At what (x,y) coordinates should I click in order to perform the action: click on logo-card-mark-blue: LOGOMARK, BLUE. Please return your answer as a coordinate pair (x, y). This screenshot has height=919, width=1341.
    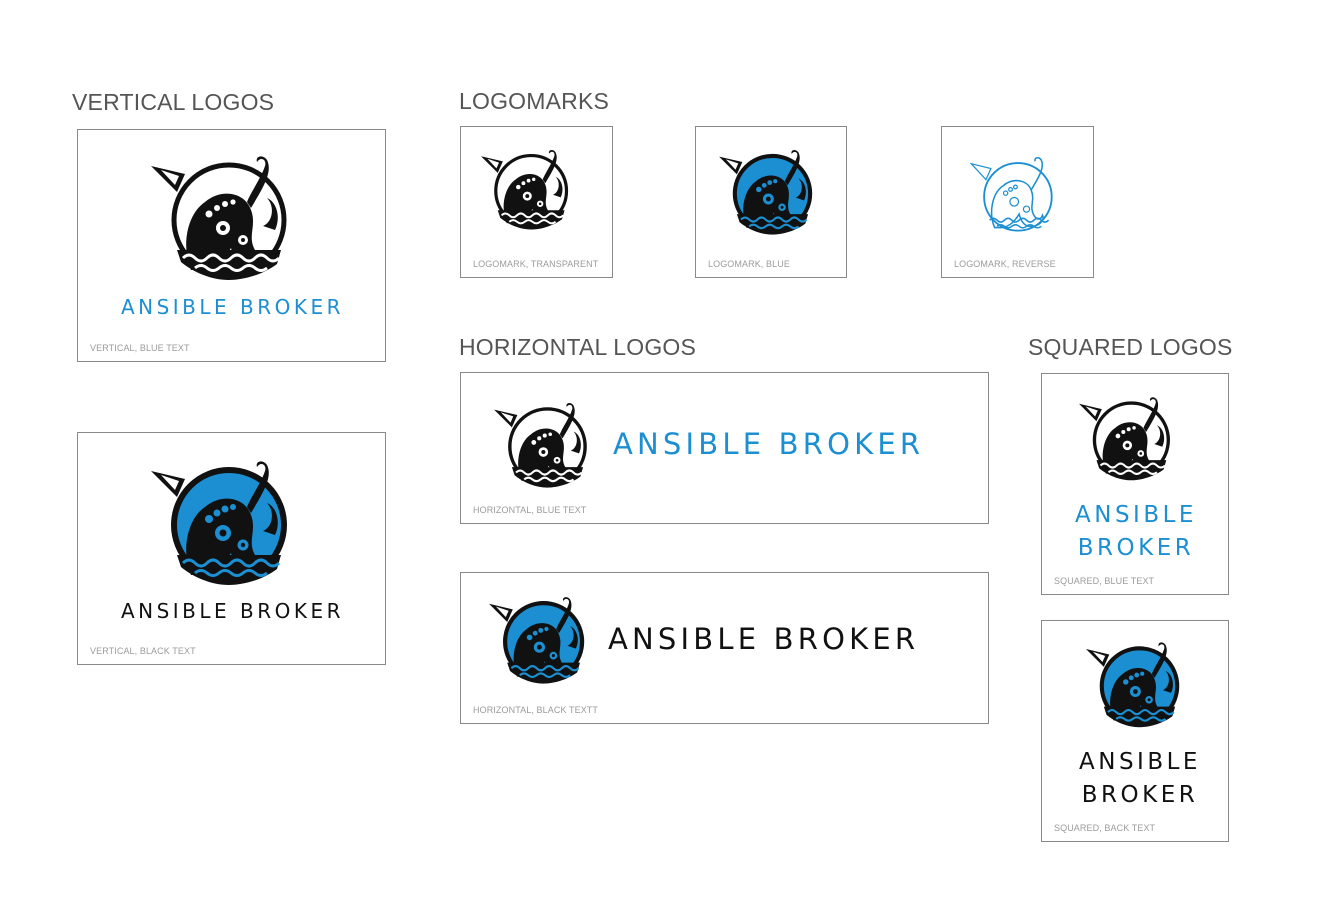
    Looking at the image, I should click on (771, 202).